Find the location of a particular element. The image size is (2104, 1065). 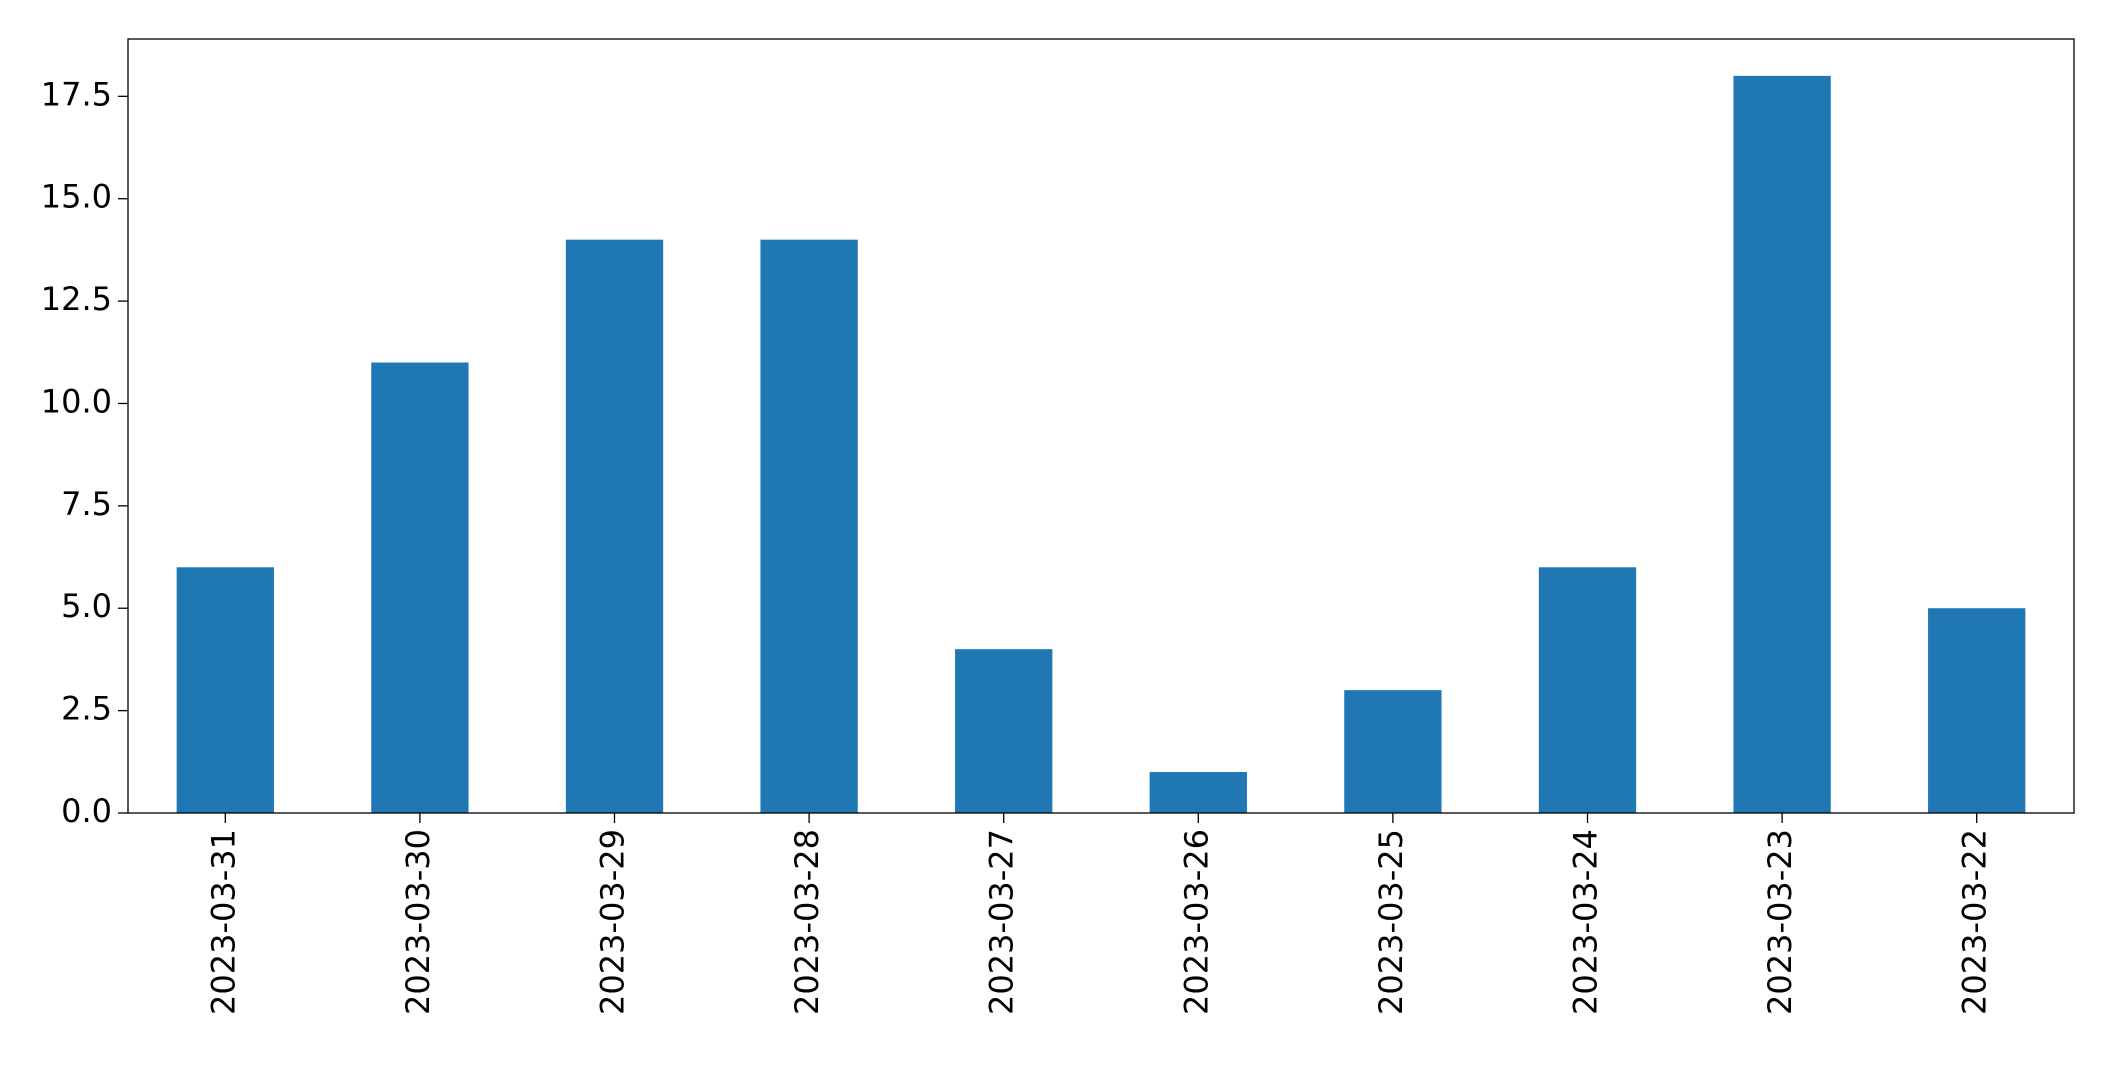

x-tick-label: 2023-03-24 is located at coordinates (1586, 922).